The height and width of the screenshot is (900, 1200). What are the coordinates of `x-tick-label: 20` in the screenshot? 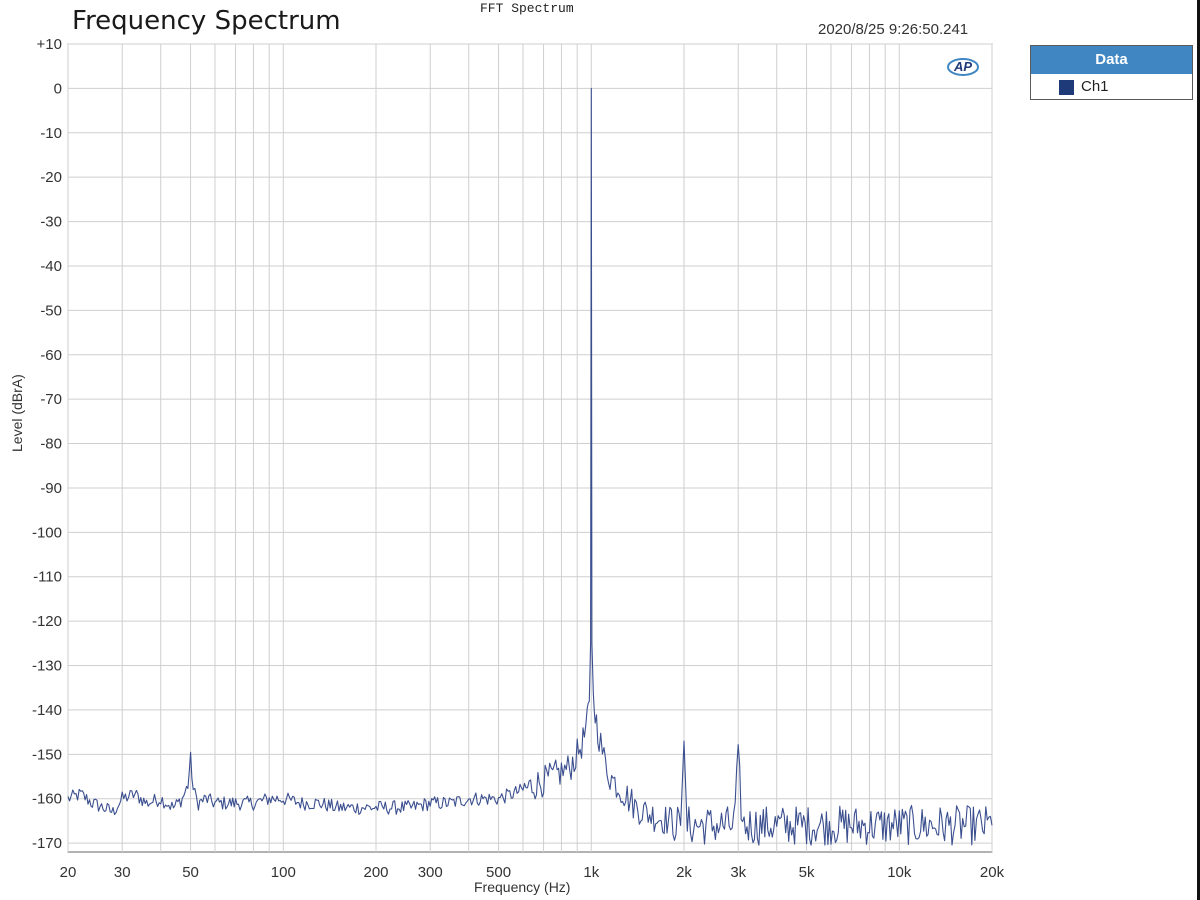 It's located at (68, 872).